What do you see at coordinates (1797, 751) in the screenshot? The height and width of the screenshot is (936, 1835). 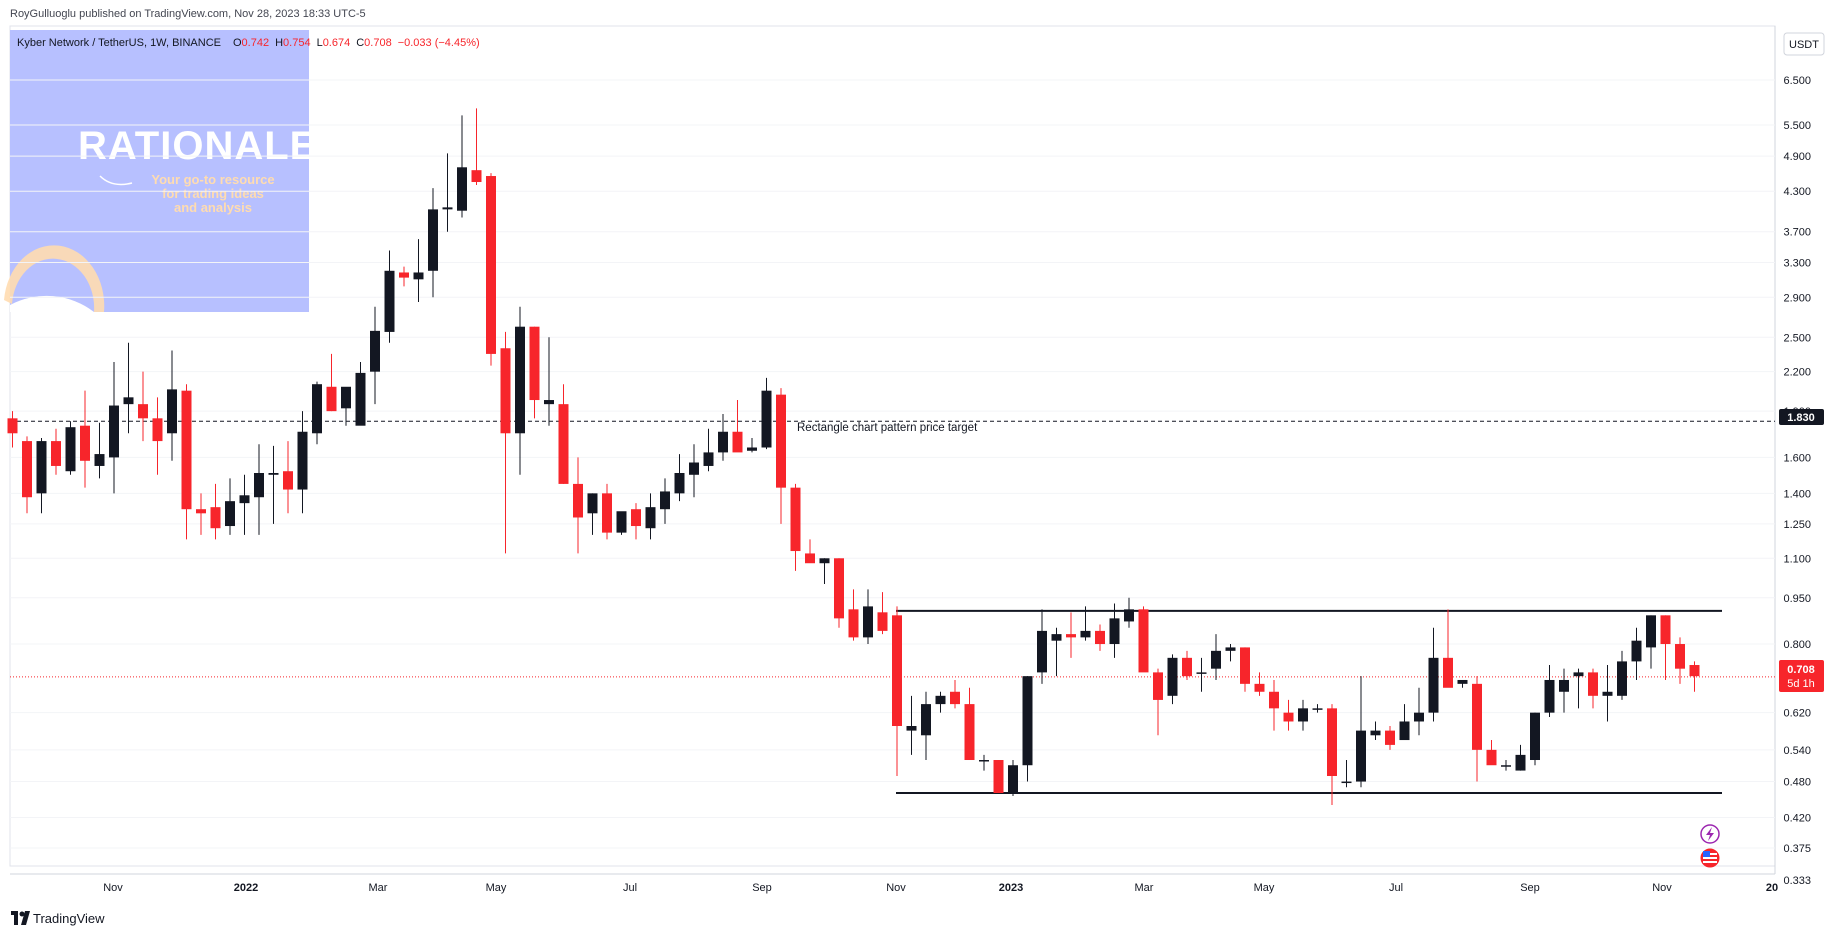 I see `price-tick-label: 0.540` at bounding box center [1797, 751].